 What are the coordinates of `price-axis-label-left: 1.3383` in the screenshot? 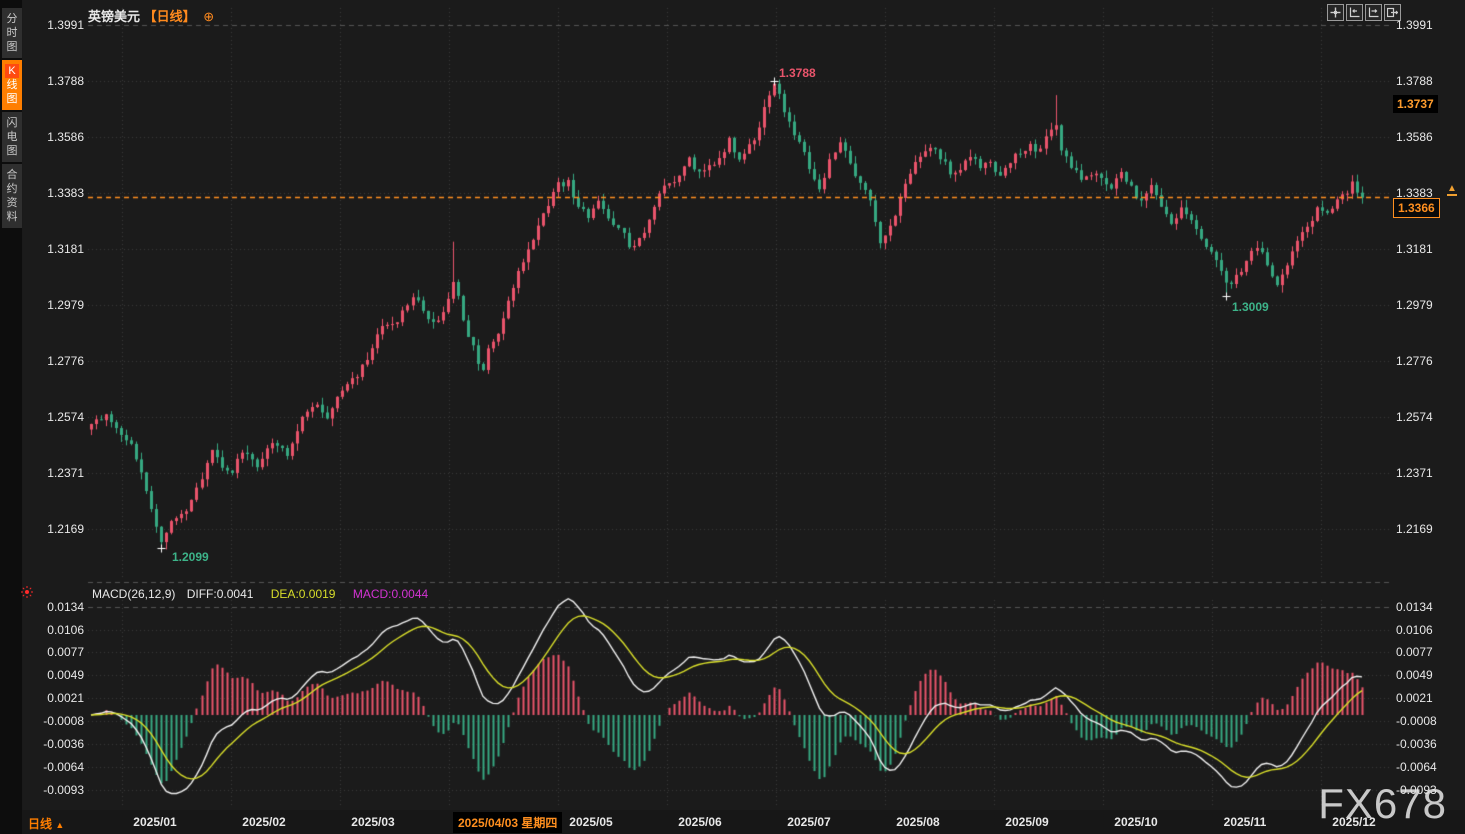 It's located at (65, 193).